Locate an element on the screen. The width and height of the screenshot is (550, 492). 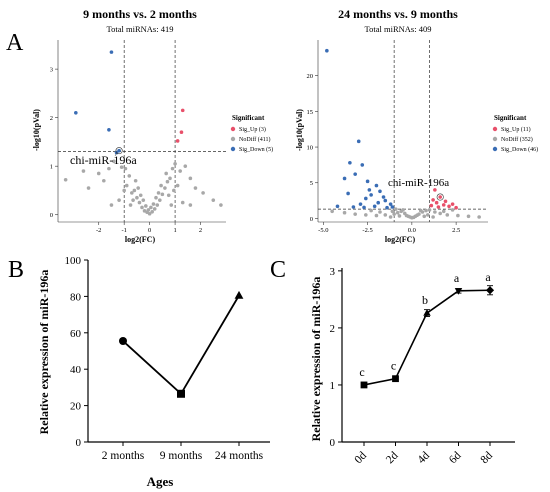
y-tick-label: 60 is located at coordinates (76, 334).